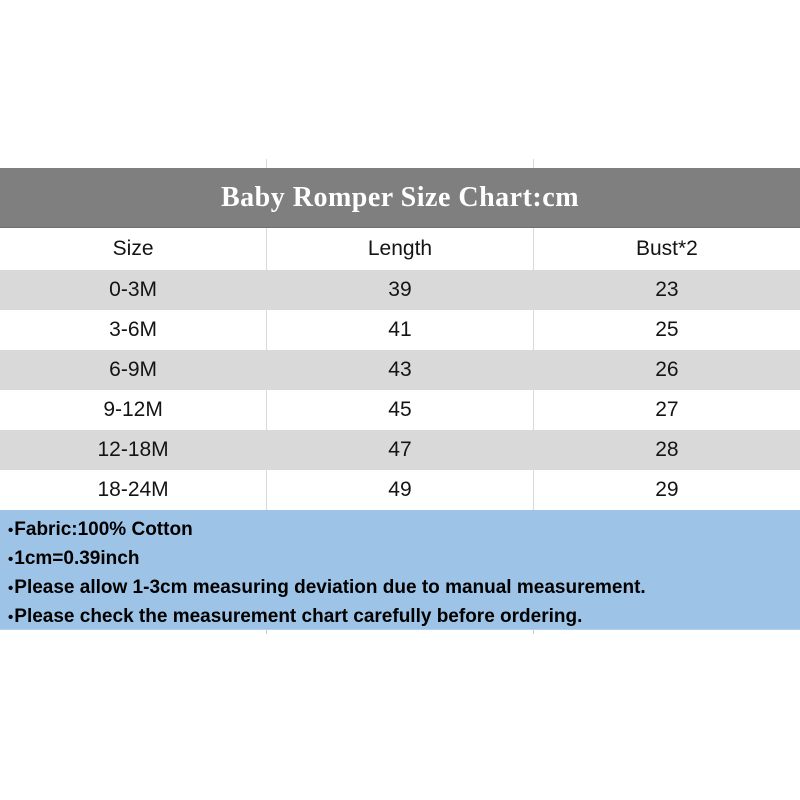 This screenshot has width=800, height=800. What do you see at coordinates (133, 330) in the screenshot?
I see `table-cell-size: 3-6M` at bounding box center [133, 330].